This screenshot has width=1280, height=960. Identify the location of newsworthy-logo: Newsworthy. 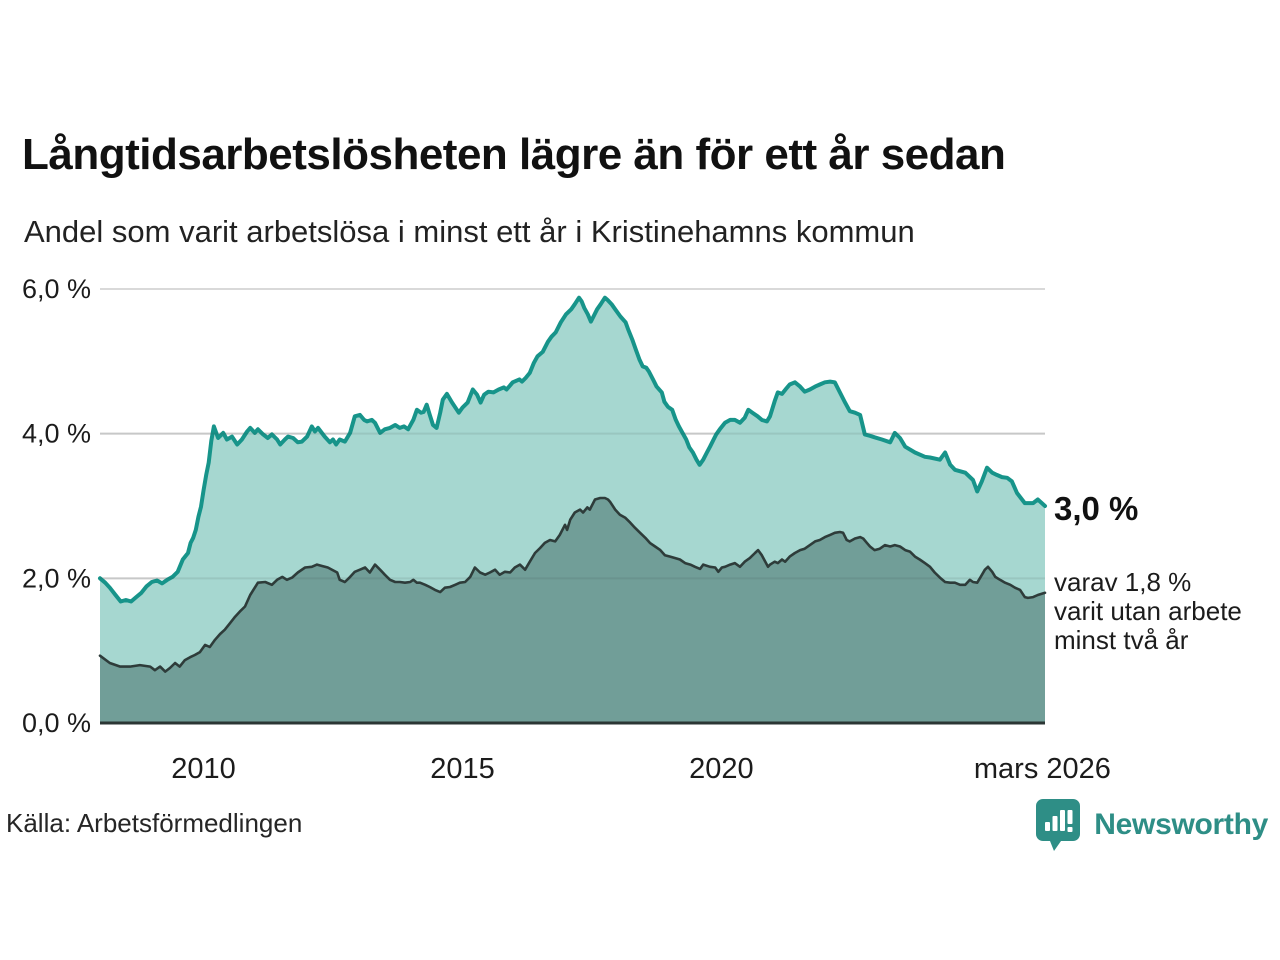
(1151, 825).